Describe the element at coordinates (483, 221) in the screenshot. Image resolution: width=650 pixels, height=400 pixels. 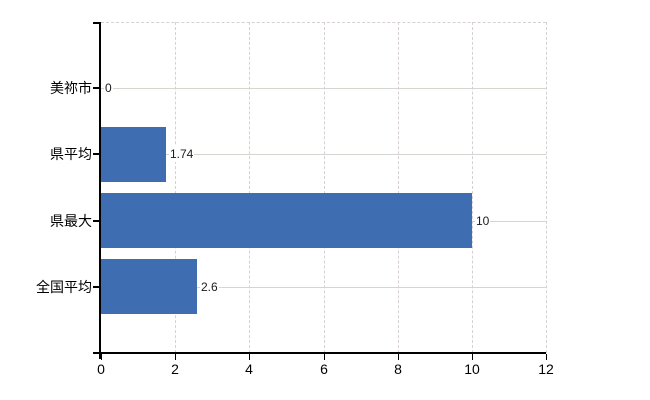
I see `bar-value-label: 10` at that location.